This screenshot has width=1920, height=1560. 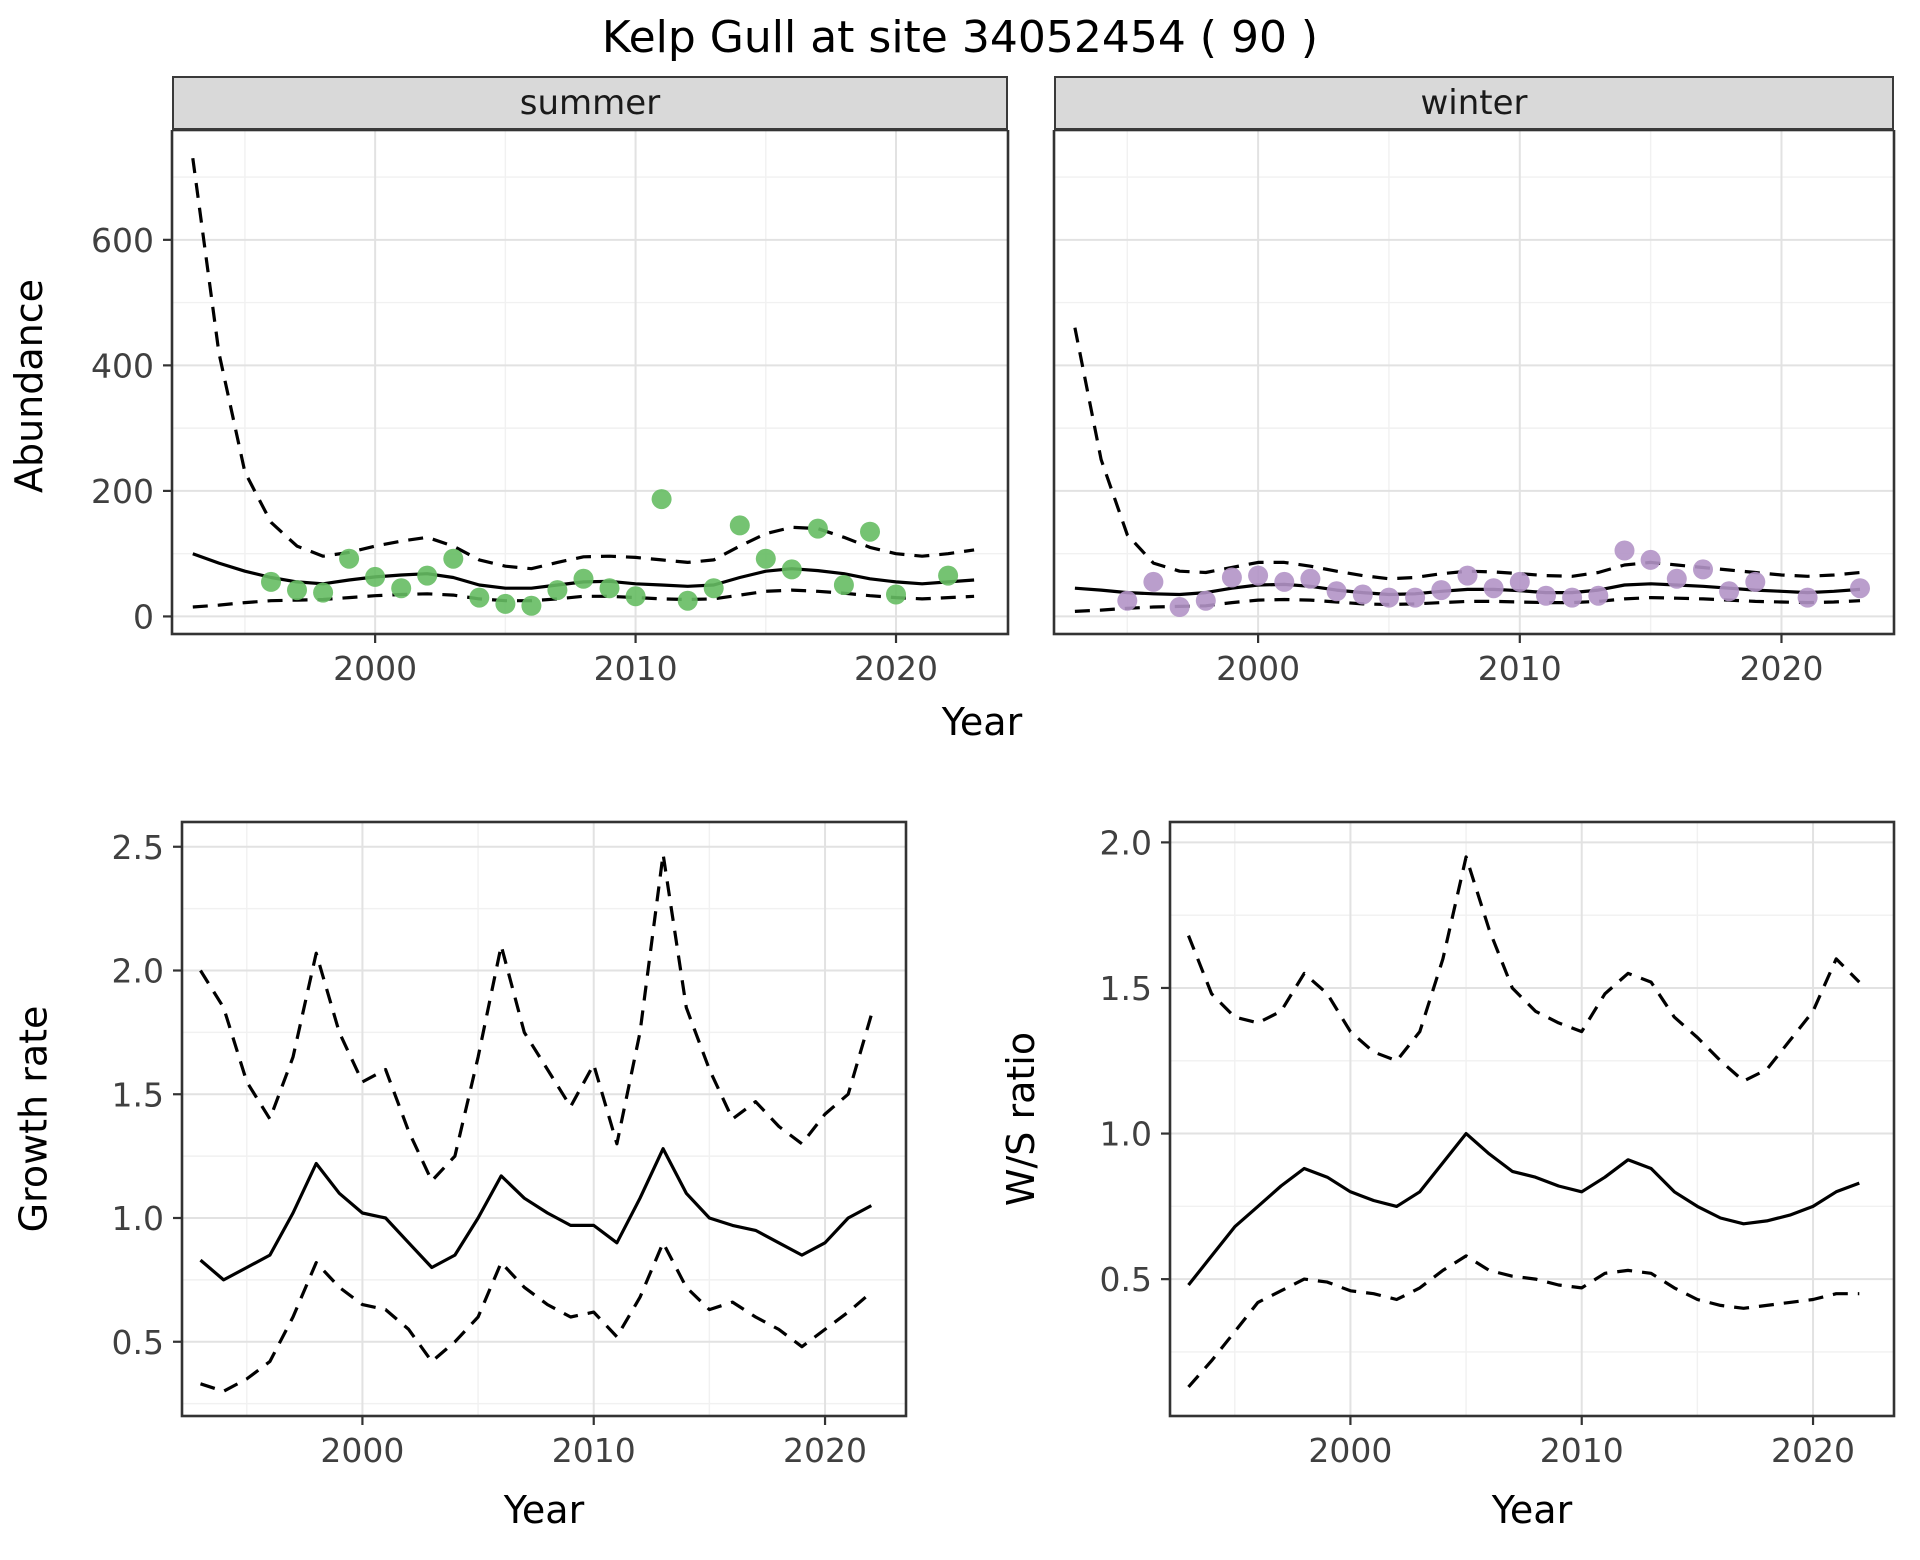 I want to click on abundance-y-axis-title: Abundance, so click(x=29, y=386).